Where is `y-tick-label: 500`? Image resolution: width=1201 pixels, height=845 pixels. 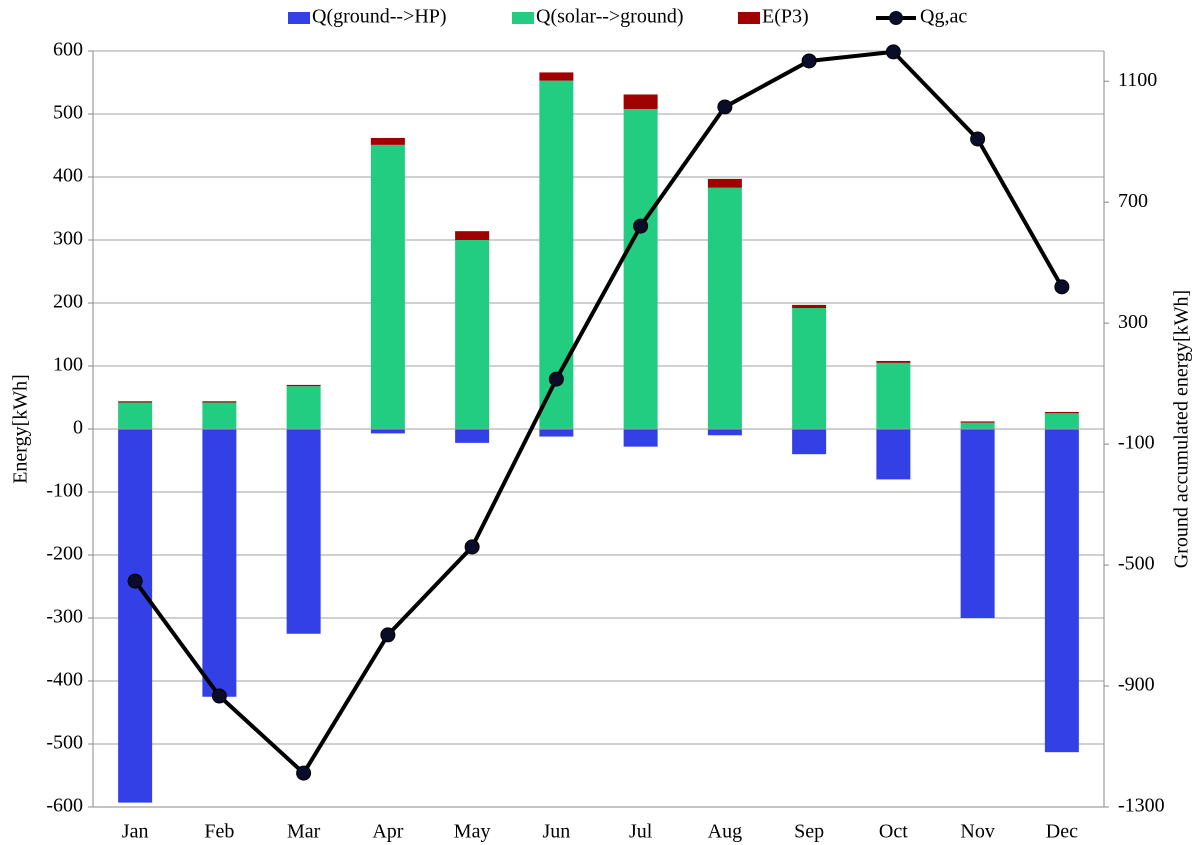 y-tick-label: 500 is located at coordinates (68, 113).